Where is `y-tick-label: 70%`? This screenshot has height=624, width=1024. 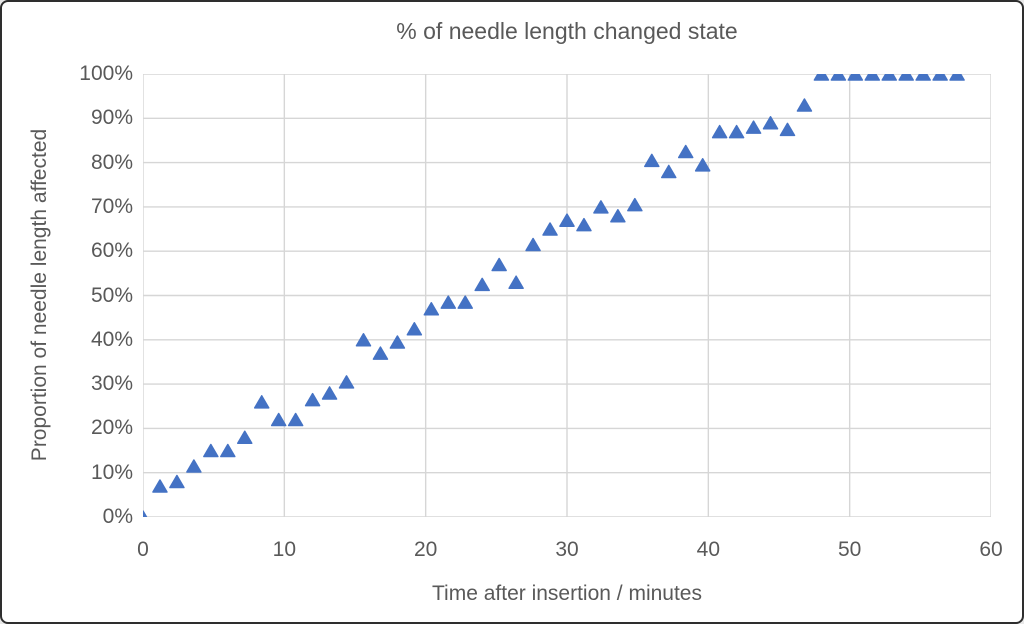 y-tick-label: 70% is located at coordinates (111, 206).